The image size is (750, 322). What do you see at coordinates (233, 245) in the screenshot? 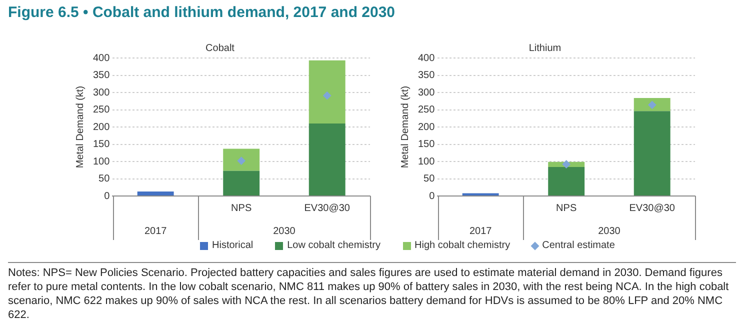
I see `legend-label: Historical` at bounding box center [233, 245].